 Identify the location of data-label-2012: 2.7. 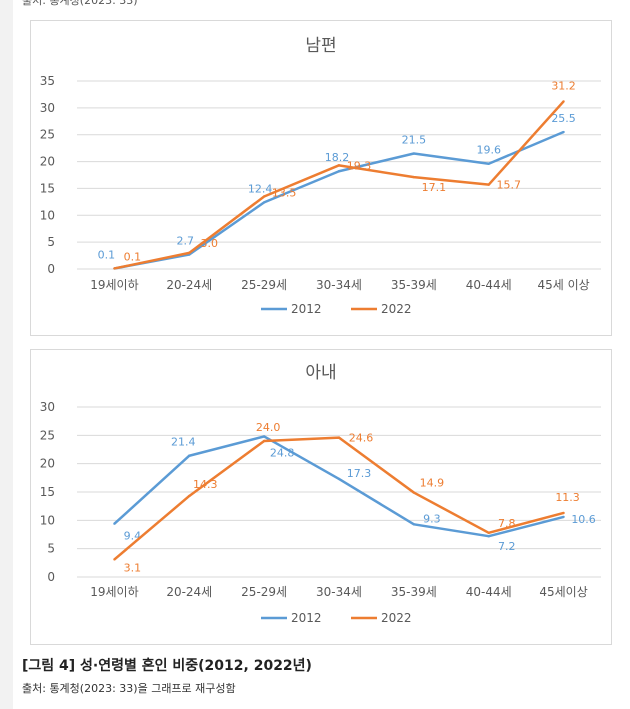
(186, 240).